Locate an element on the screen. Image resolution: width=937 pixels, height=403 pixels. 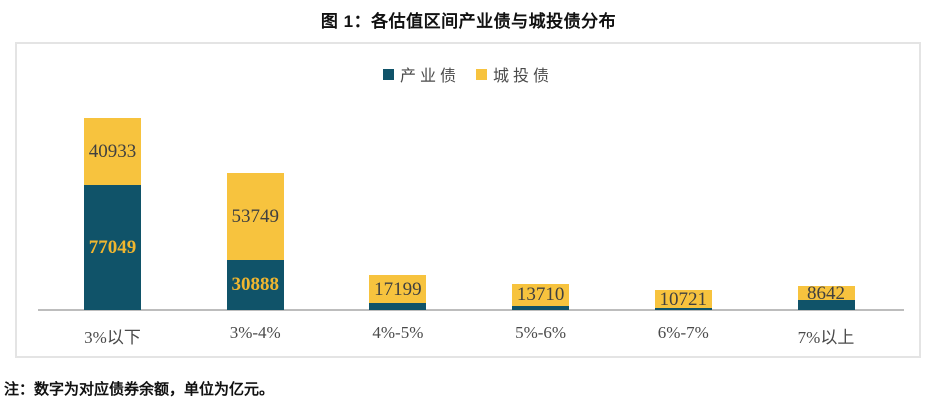
x-axis-line is located at coordinates (471, 310).